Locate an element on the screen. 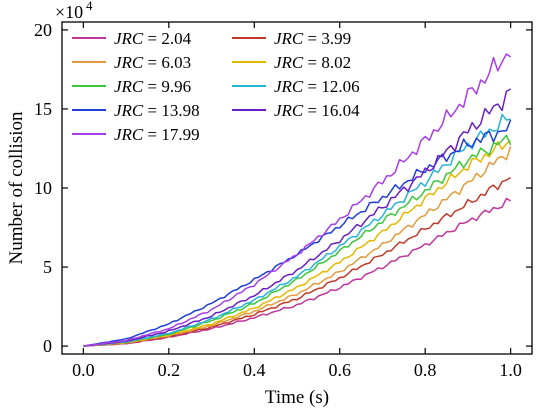 The image size is (550, 417). legend-label: JRC = 12.06 is located at coordinates (317, 86).